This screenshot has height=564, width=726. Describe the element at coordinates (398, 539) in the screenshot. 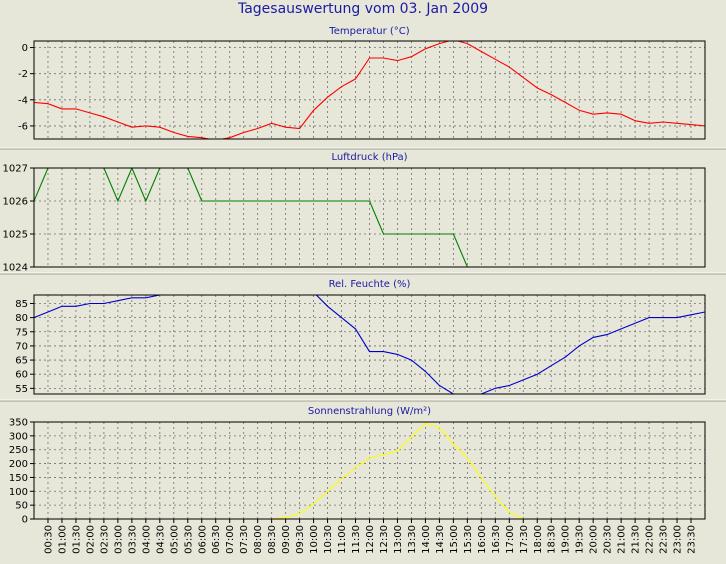

I see `x-tick-label: 13:00` at that location.